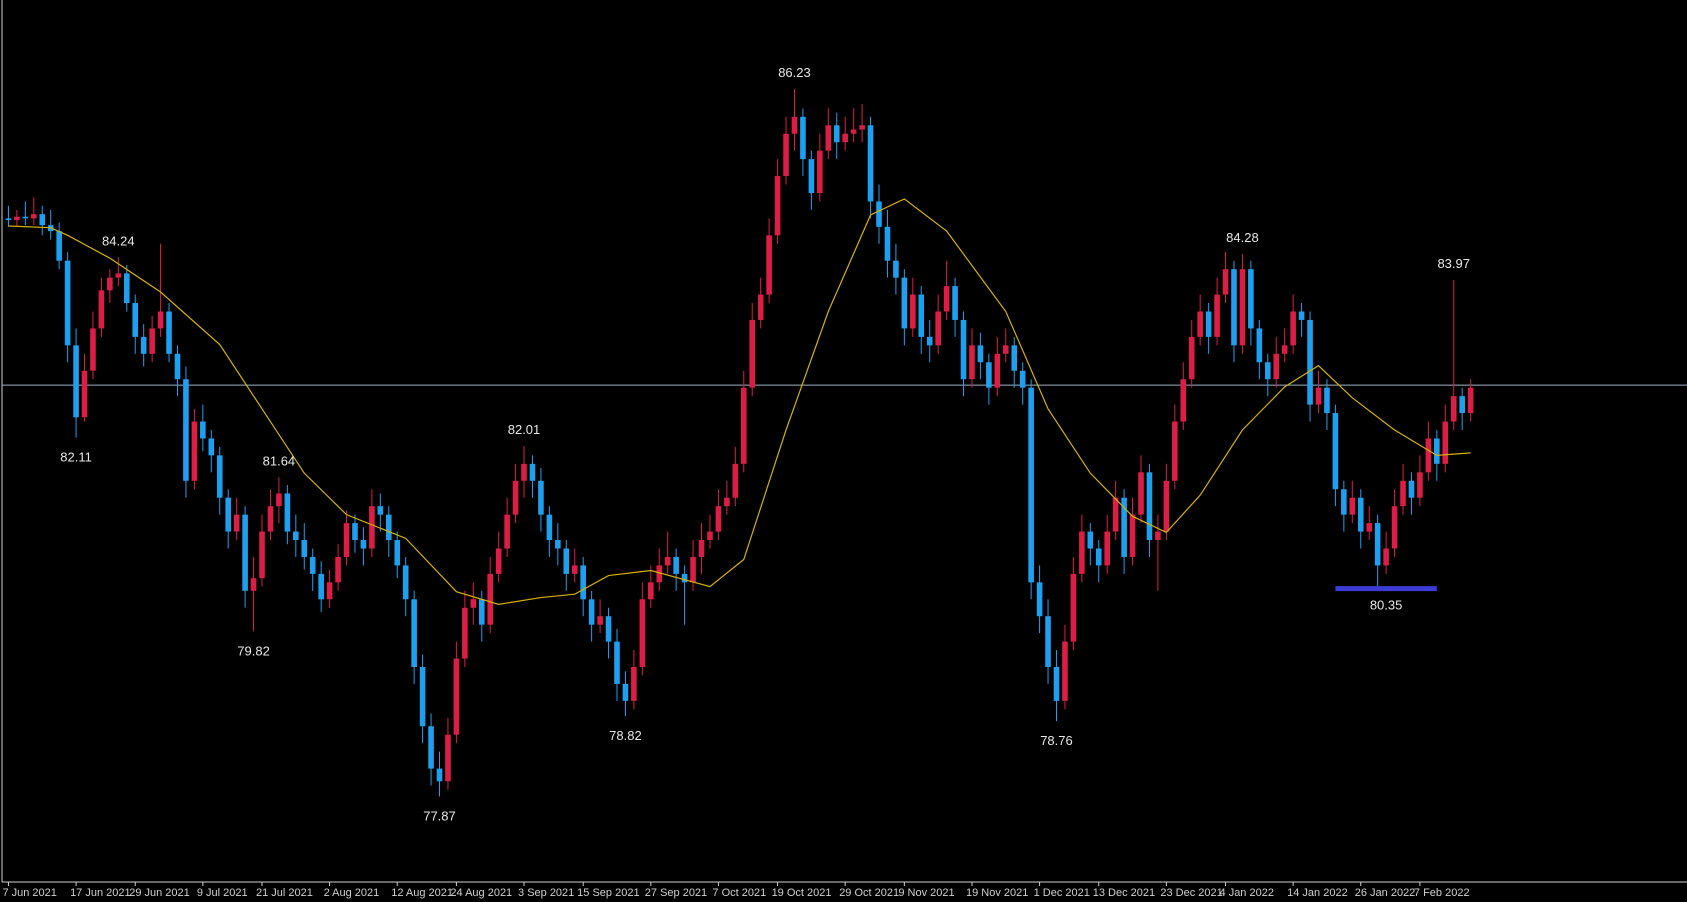  What do you see at coordinates (926, 893) in the screenshot?
I see `x-tick-label: 9 Nov 2021` at bounding box center [926, 893].